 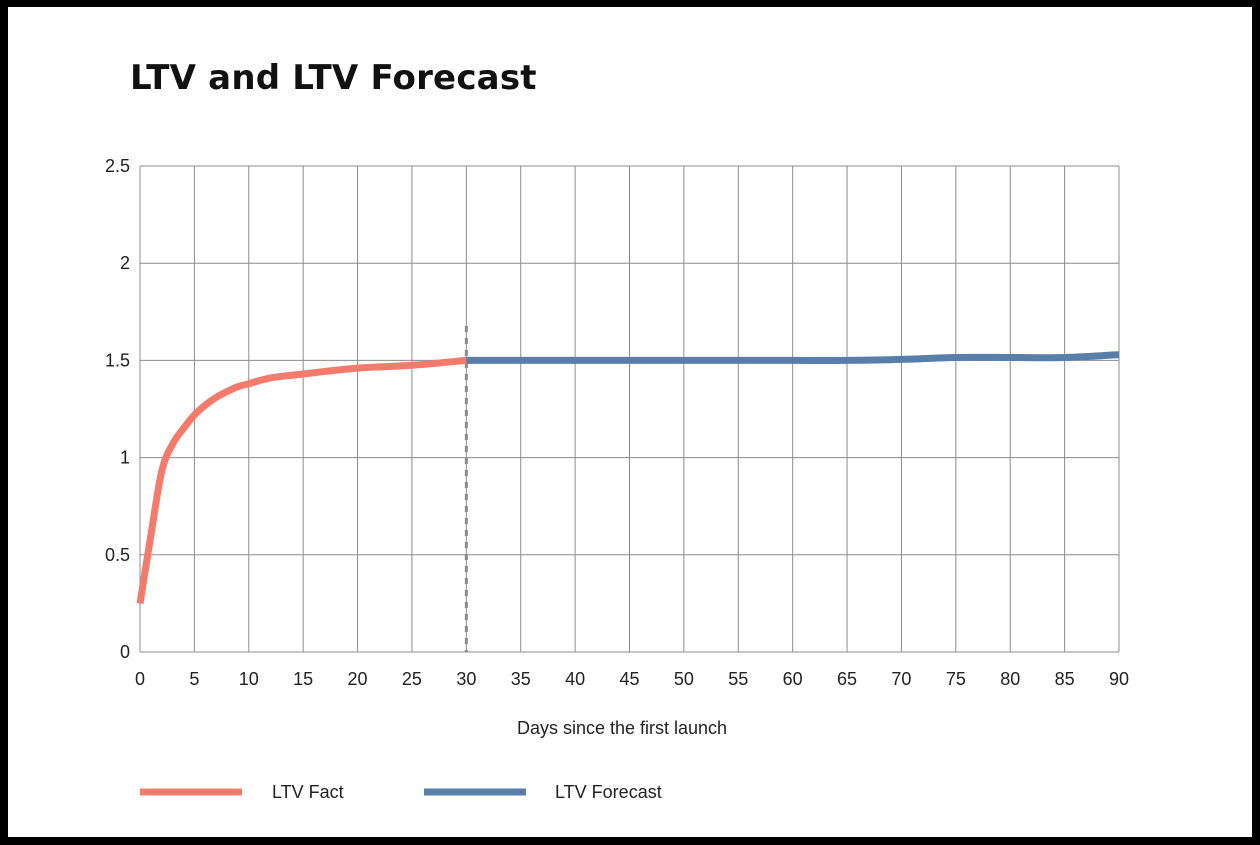 What do you see at coordinates (140, 679) in the screenshot?
I see `x-tick-label: 0` at bounding box center [140, 679].